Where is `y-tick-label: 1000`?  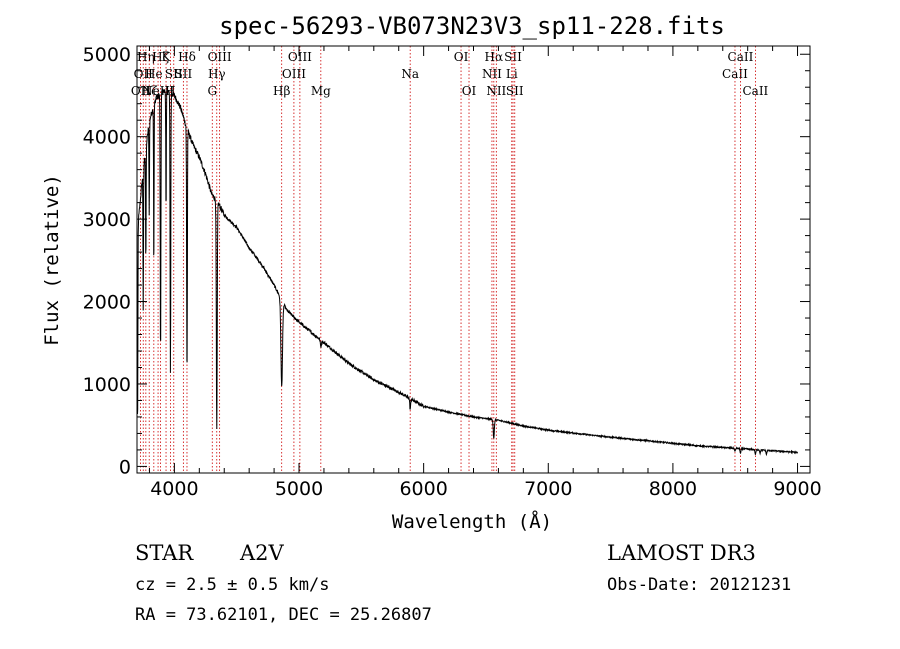 y-tick-label: 1000 is located at coordinates (107, 385).